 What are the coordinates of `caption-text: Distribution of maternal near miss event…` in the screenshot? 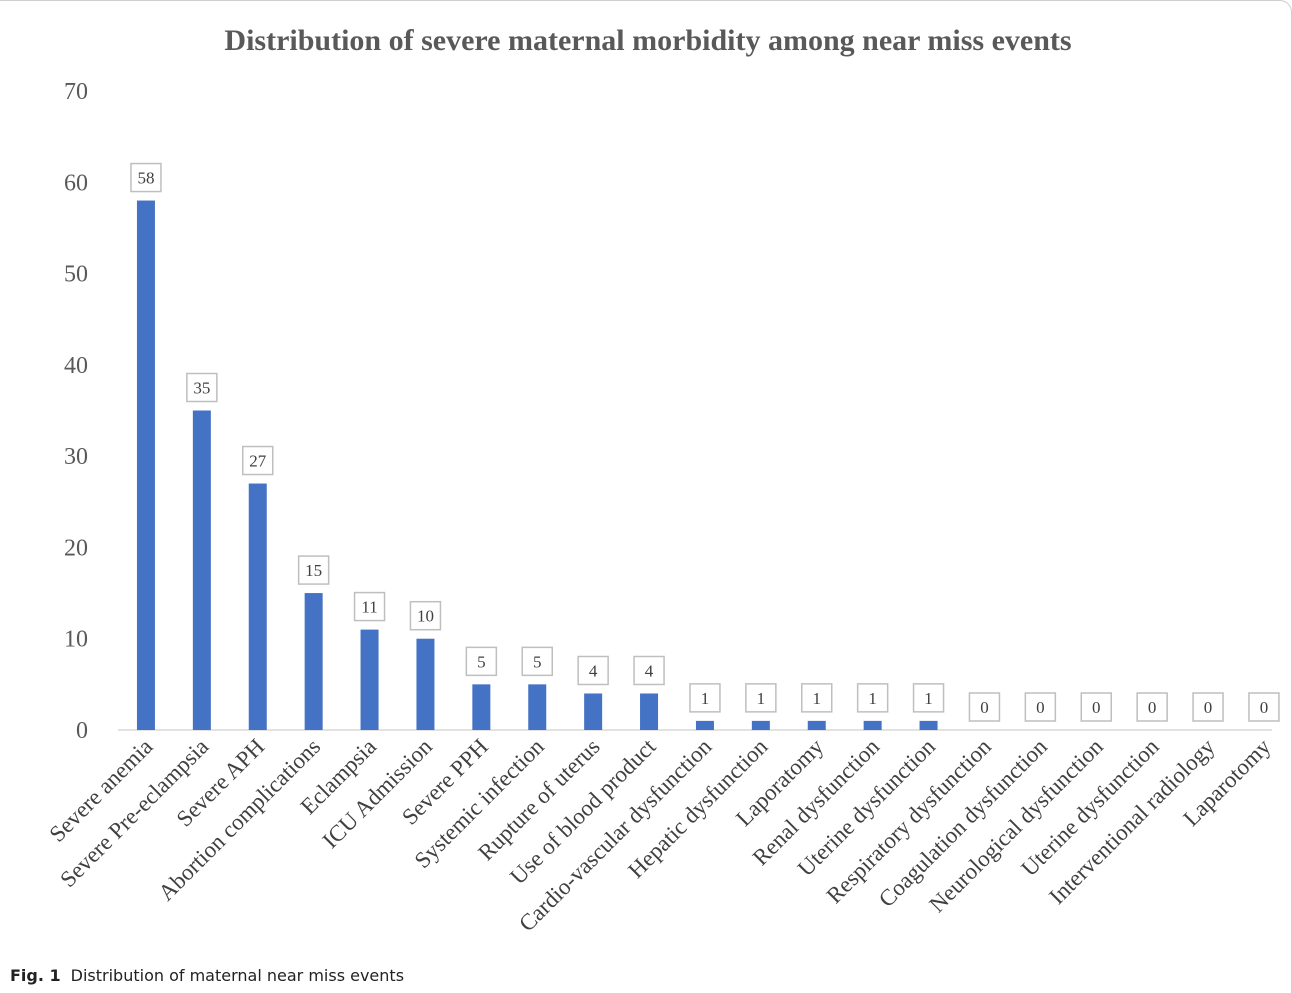 It's located at (237, 975).